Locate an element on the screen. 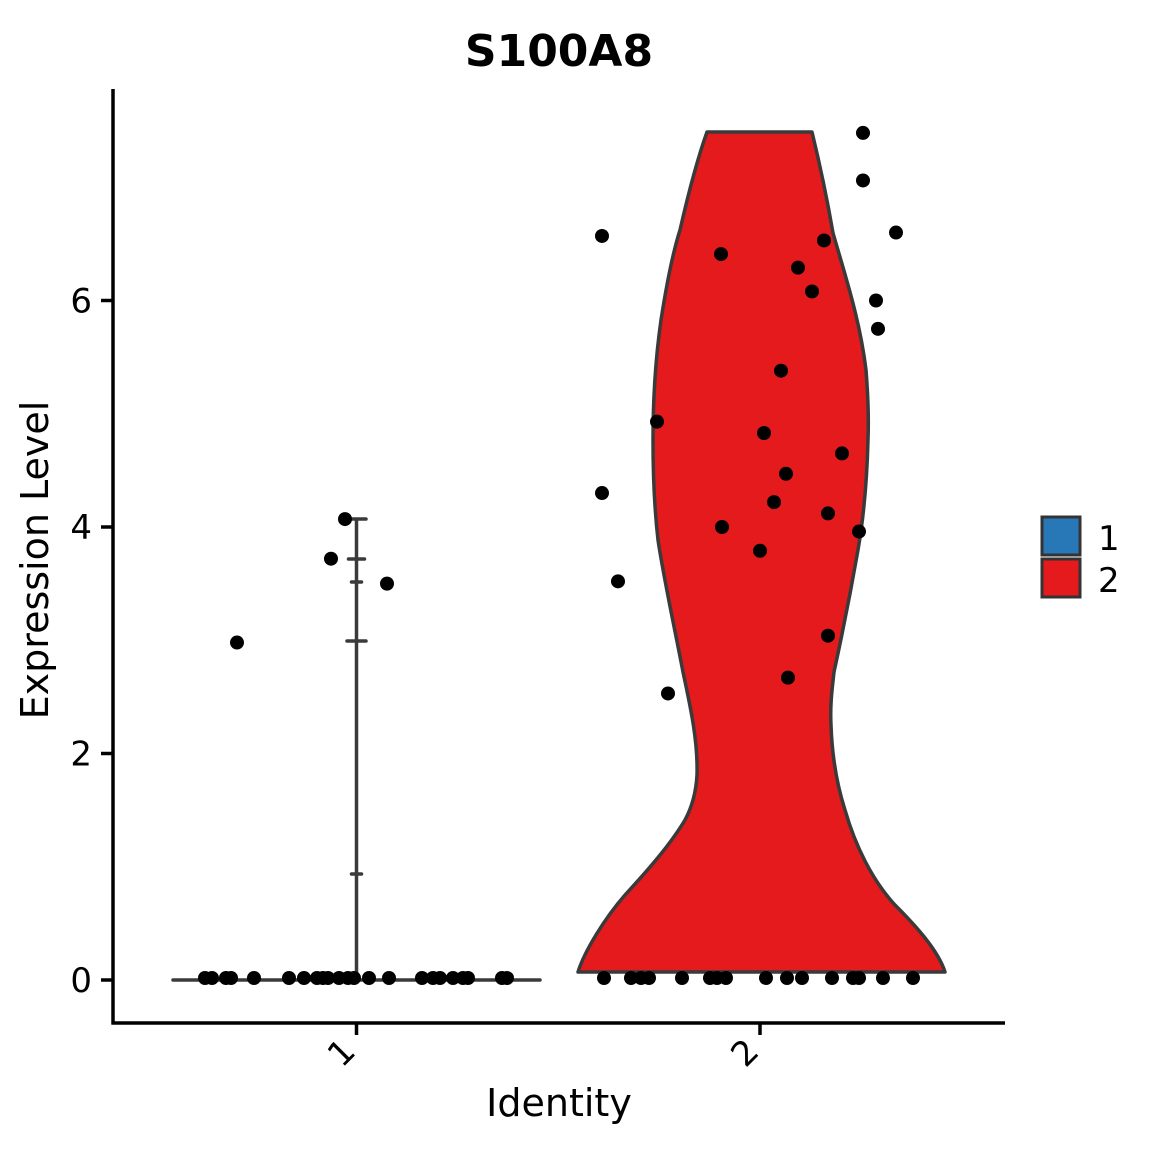  y-tick-label: 0 is located at coordinates (81, 981).